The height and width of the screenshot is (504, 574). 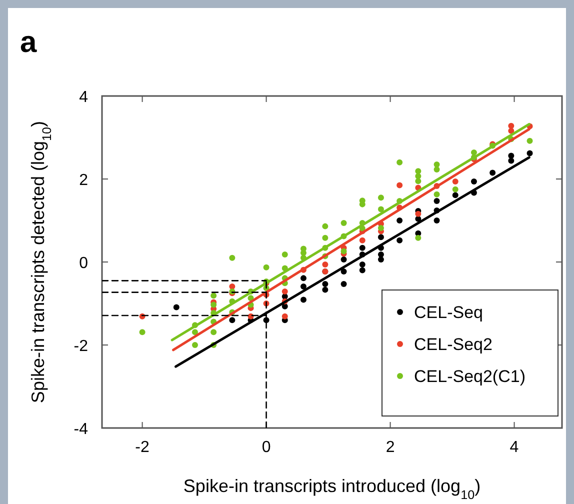 What do you see at coordinates (332, 489) in the screenshot?
I see `x-axis-title: Spike-in transcripts introduced (log$_{10}$)` at bounding box center [332, 489].